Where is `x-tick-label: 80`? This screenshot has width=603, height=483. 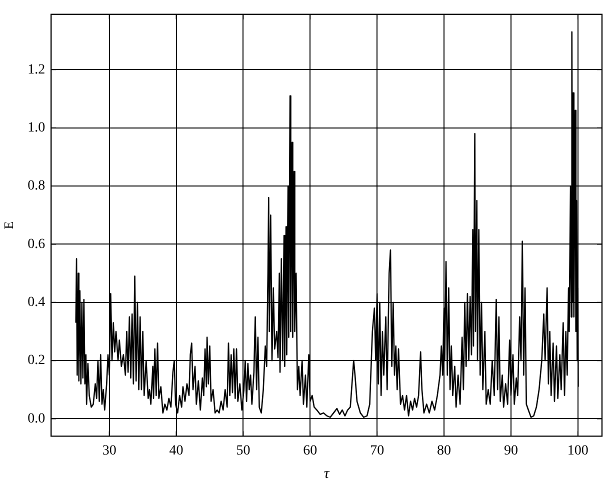
x-tick-label: 80 is located at coordinates (444, 450).